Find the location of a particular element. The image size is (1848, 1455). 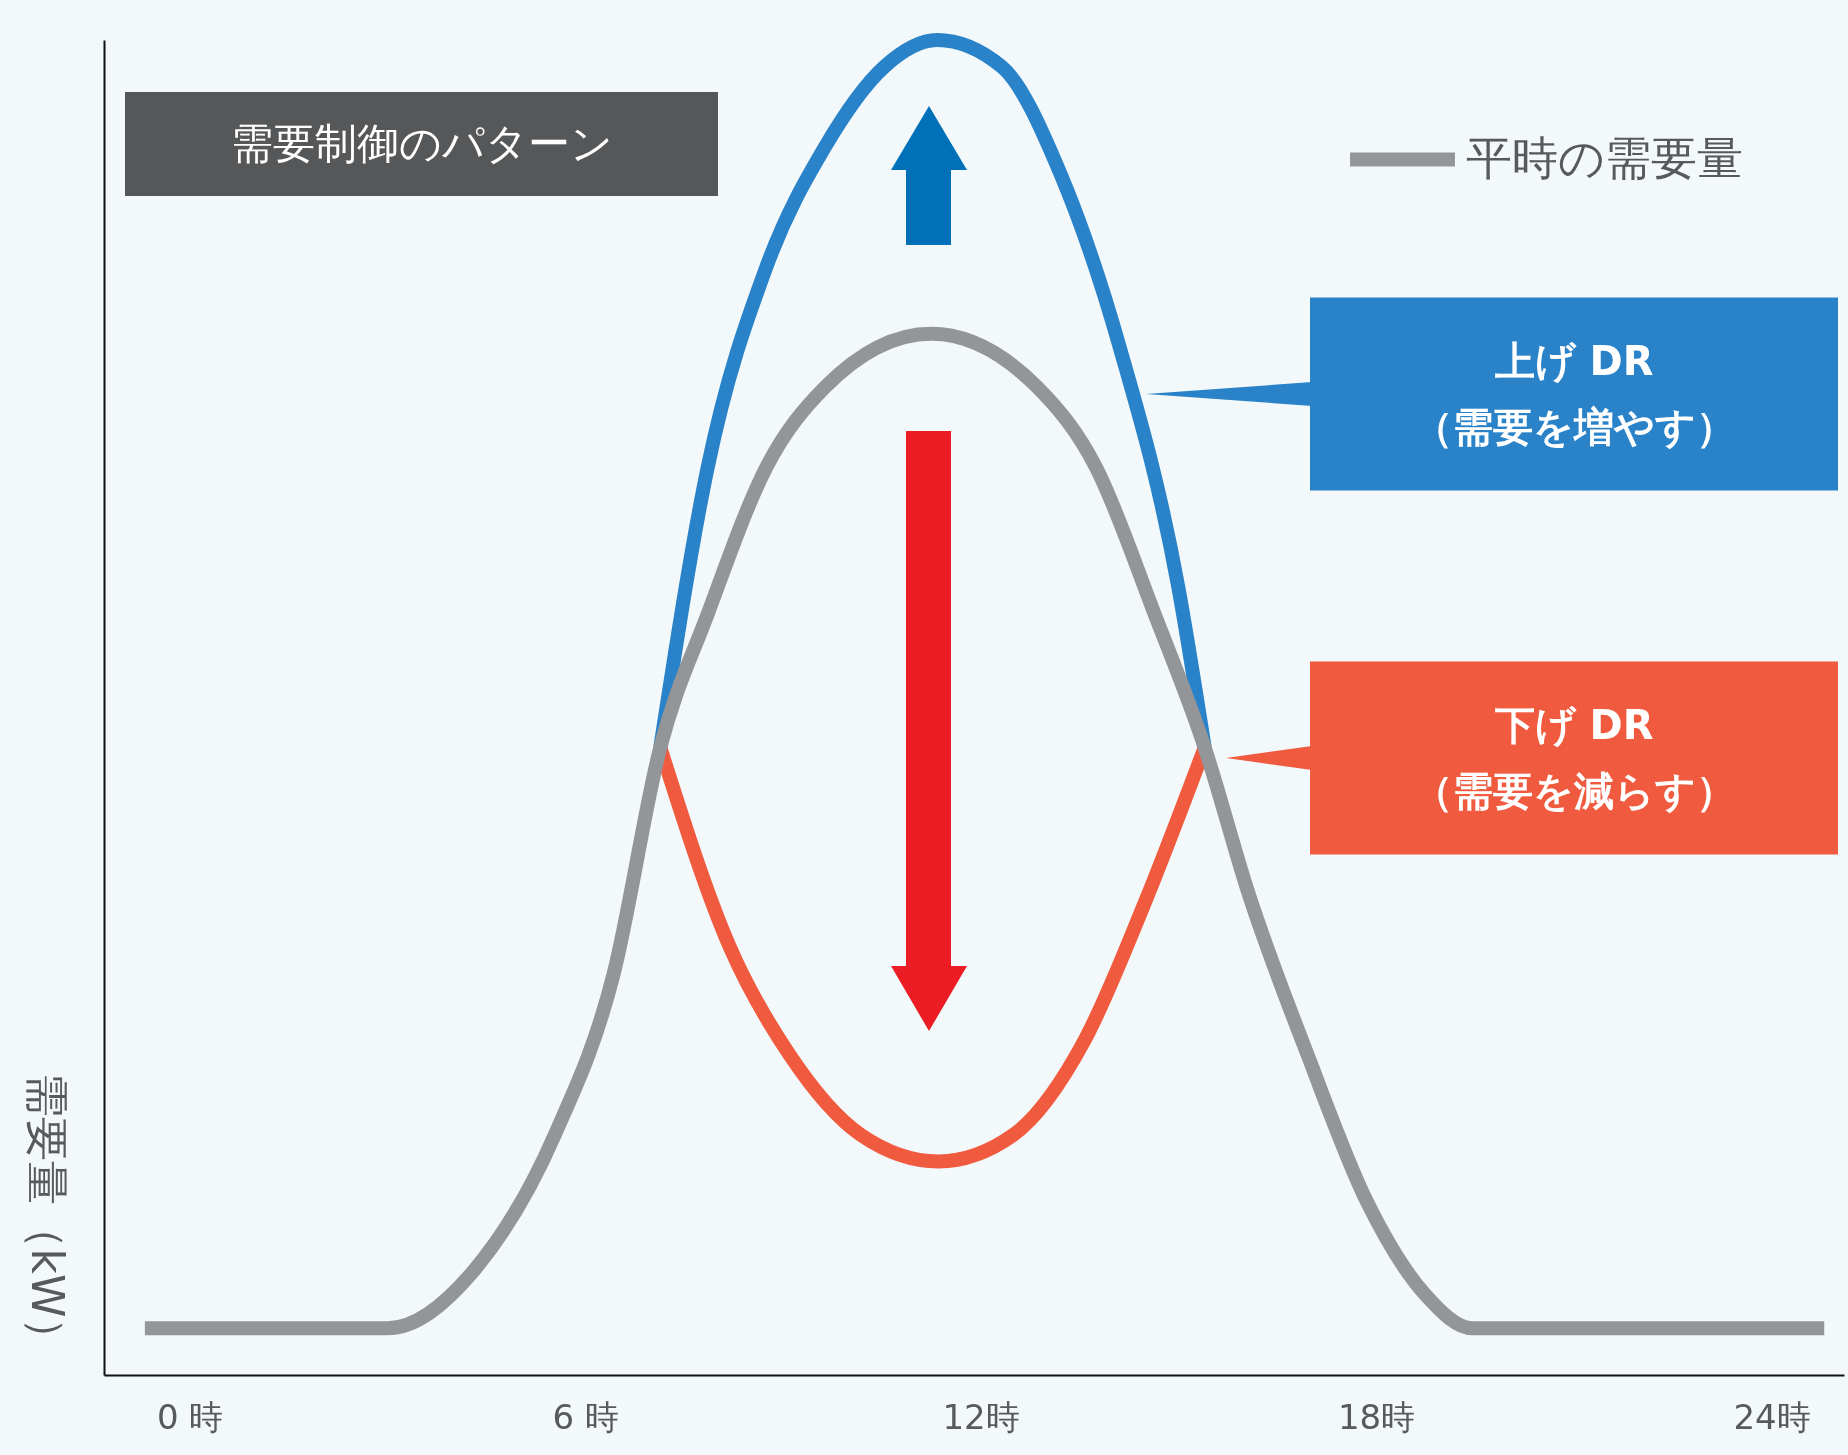

x-tick-label: 0 時 is located at coordinates (190, 1416).